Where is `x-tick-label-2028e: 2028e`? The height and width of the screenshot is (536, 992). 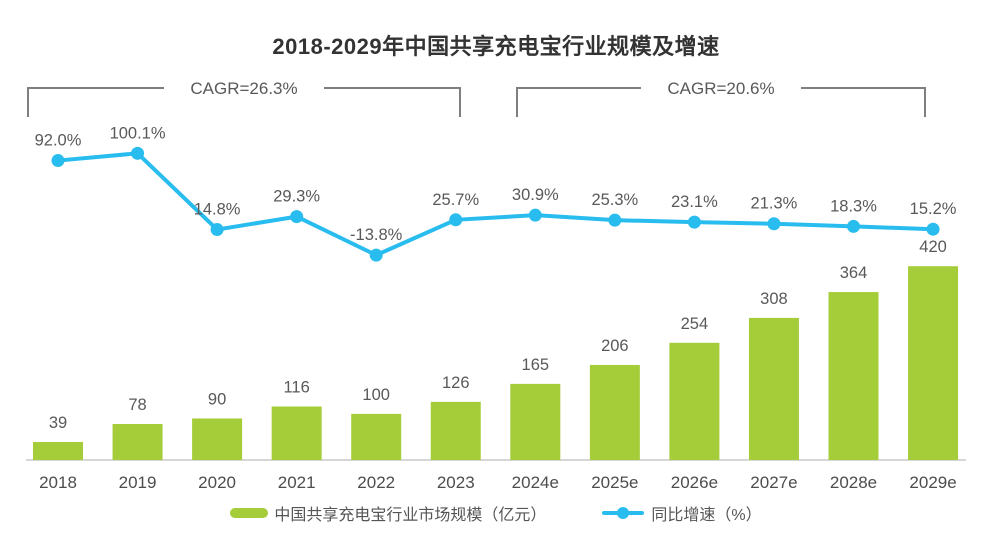 x-tick-label-2028e: 2028e is located at coordinates (853, 482).